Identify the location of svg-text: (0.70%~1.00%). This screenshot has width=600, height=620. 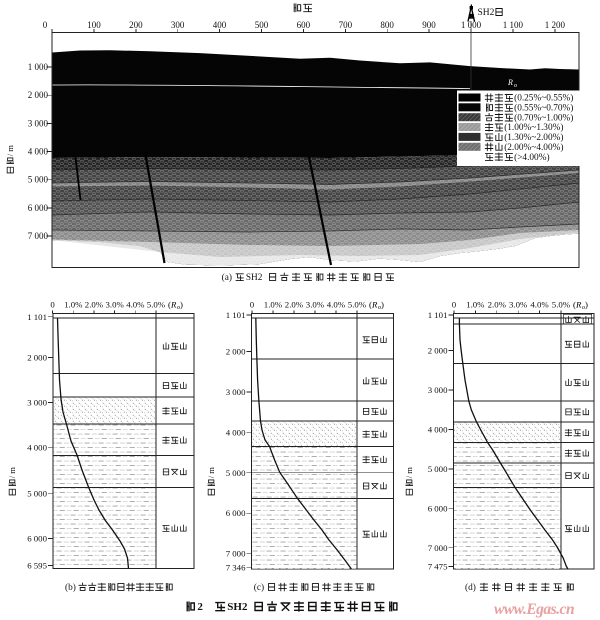
(543, 117).